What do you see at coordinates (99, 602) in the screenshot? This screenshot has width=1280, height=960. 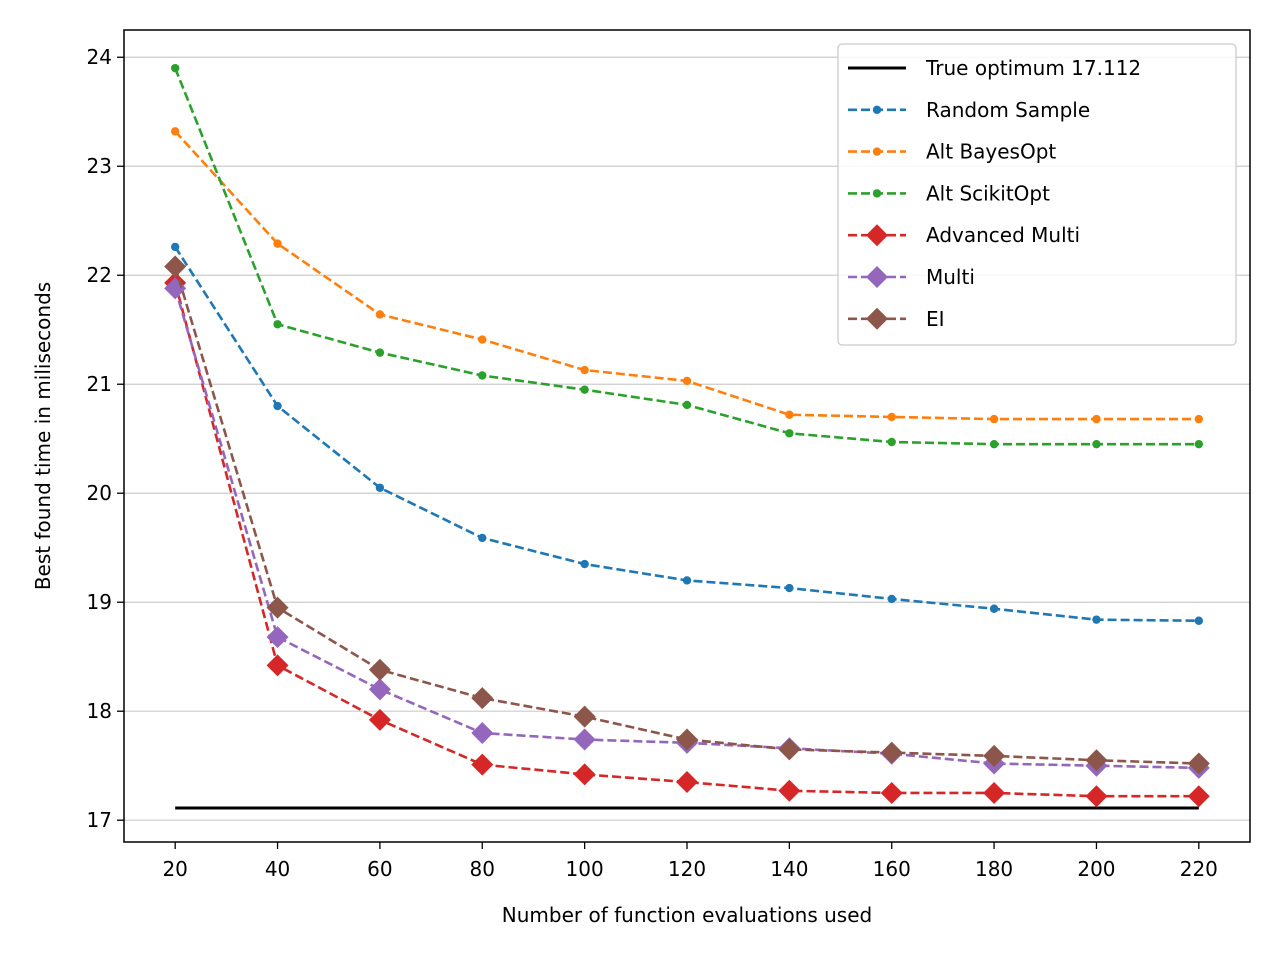 I see `y-tick-label: 19` at bounding box center [99, 602].